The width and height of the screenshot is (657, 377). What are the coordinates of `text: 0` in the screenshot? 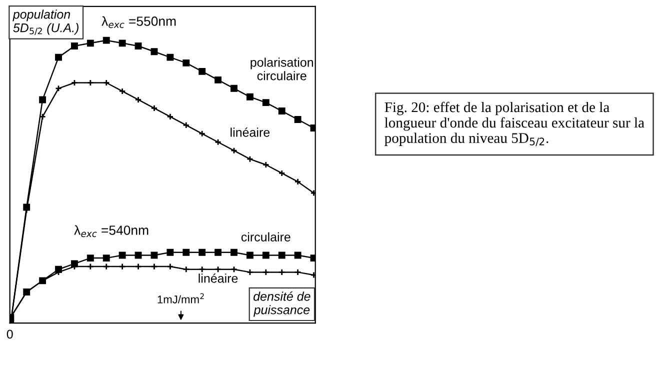 It's located at (9, 334).